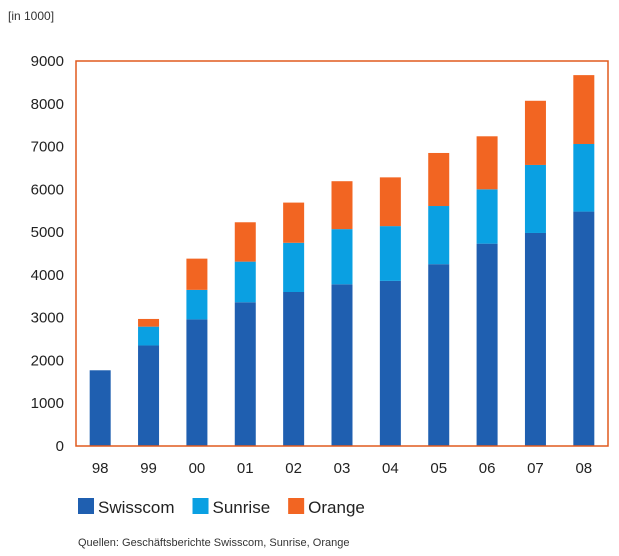 Image resolution: width=619 pixels, height=556 pixels. What do you see at coordinates (100, 468) in the screenshot?
I see `x-tick-label: 98` at bounding box center [100, 468].